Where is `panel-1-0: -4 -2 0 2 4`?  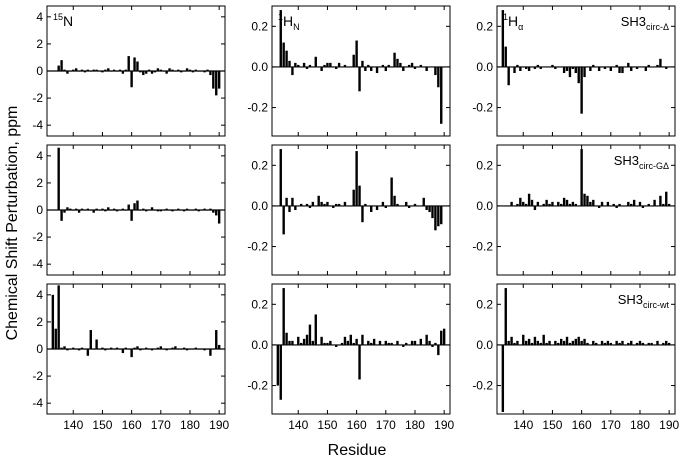 panel-1-0: -4 -2 0 2 4 is located at coordinates (129, 210).